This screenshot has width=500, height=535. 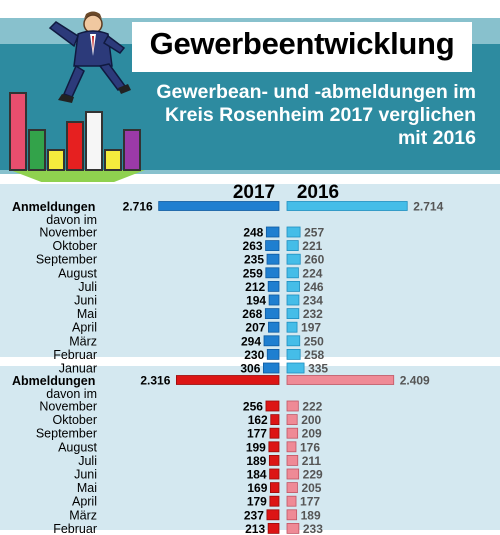 I want to click on value-label-2016: 205, so click(x=311, y=488).